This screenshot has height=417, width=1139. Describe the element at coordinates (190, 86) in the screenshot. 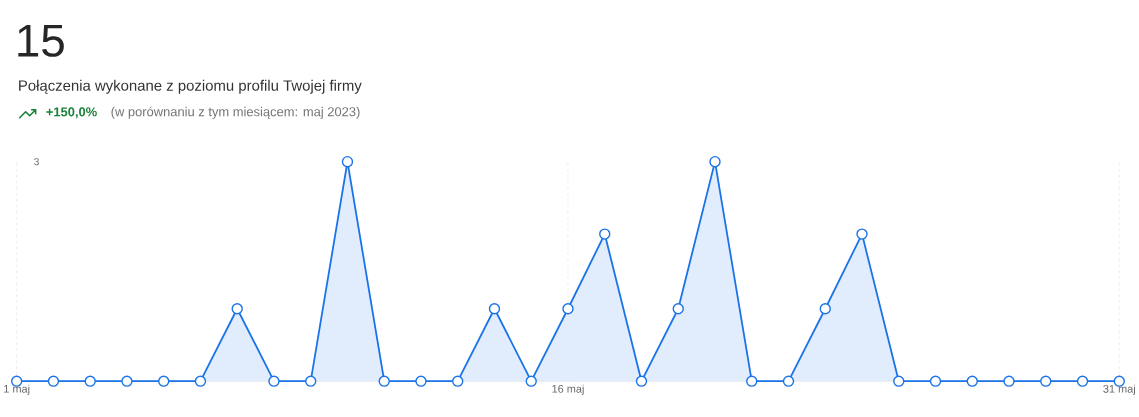

I see `chart-subtitle: Połączenia wykonane z poziomu profilu Twojej firmy` at that location.